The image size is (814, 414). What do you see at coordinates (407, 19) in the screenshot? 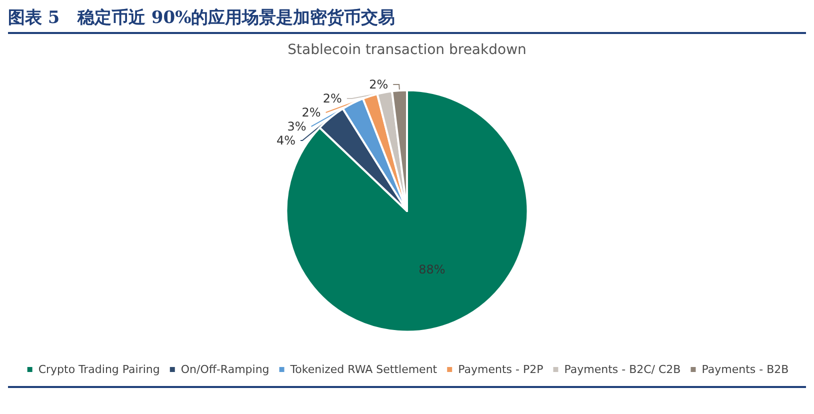
I see `chart-title: 图表 5 稳定币近 90%的应用场景是加密货币交易` at bounding box center [407, 19].